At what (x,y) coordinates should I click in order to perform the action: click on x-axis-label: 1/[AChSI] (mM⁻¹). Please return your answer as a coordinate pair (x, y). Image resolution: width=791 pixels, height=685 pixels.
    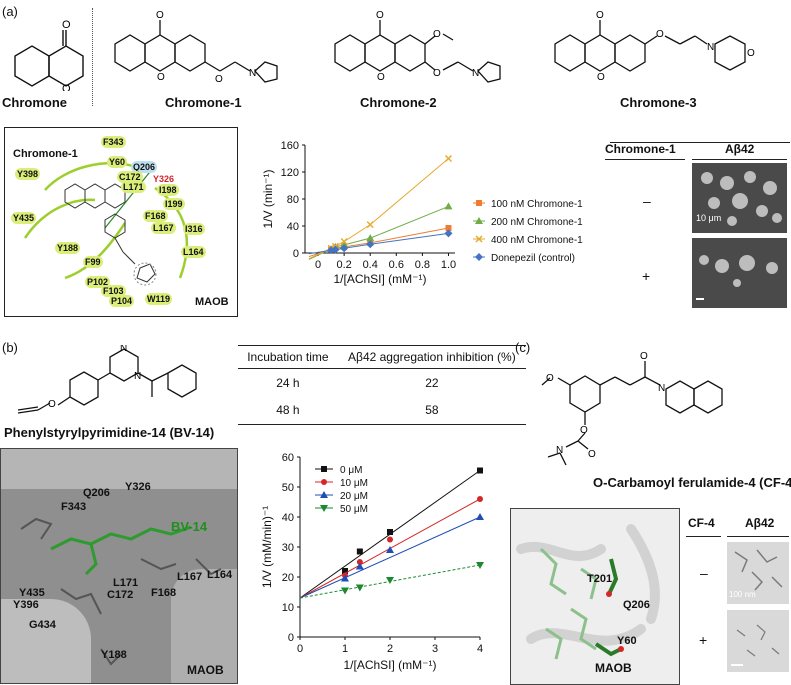
    Looking at the image, I should click on (379, 279).